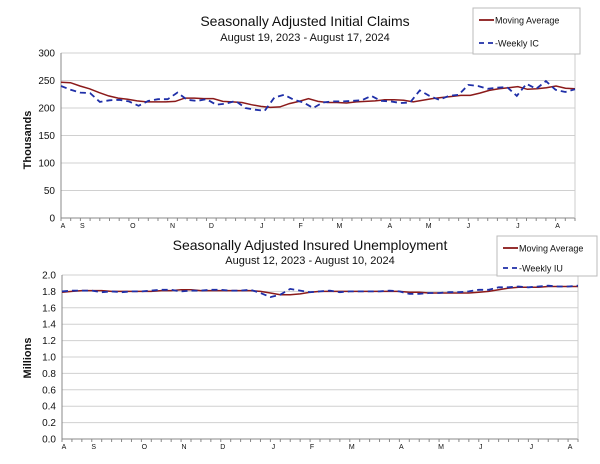  I want to click on y-tick-label: 0, so click(52, 219).